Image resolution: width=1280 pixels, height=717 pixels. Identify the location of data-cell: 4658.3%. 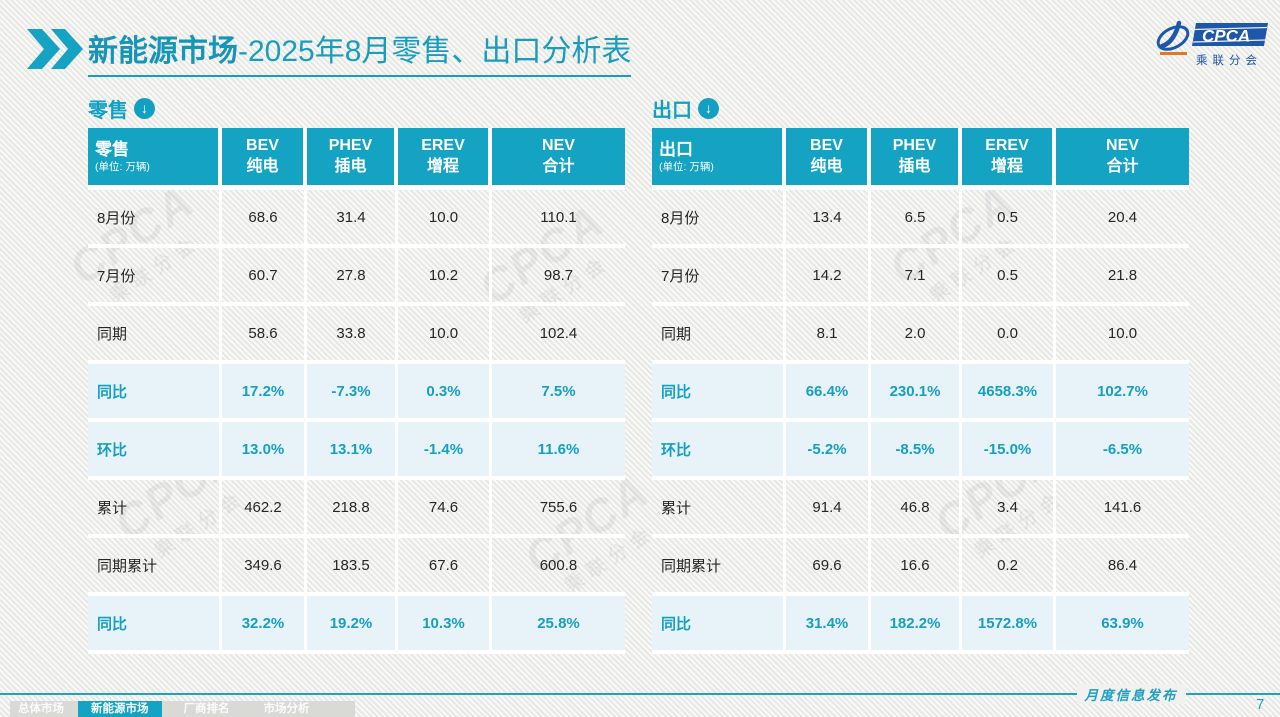
(1009, 393).